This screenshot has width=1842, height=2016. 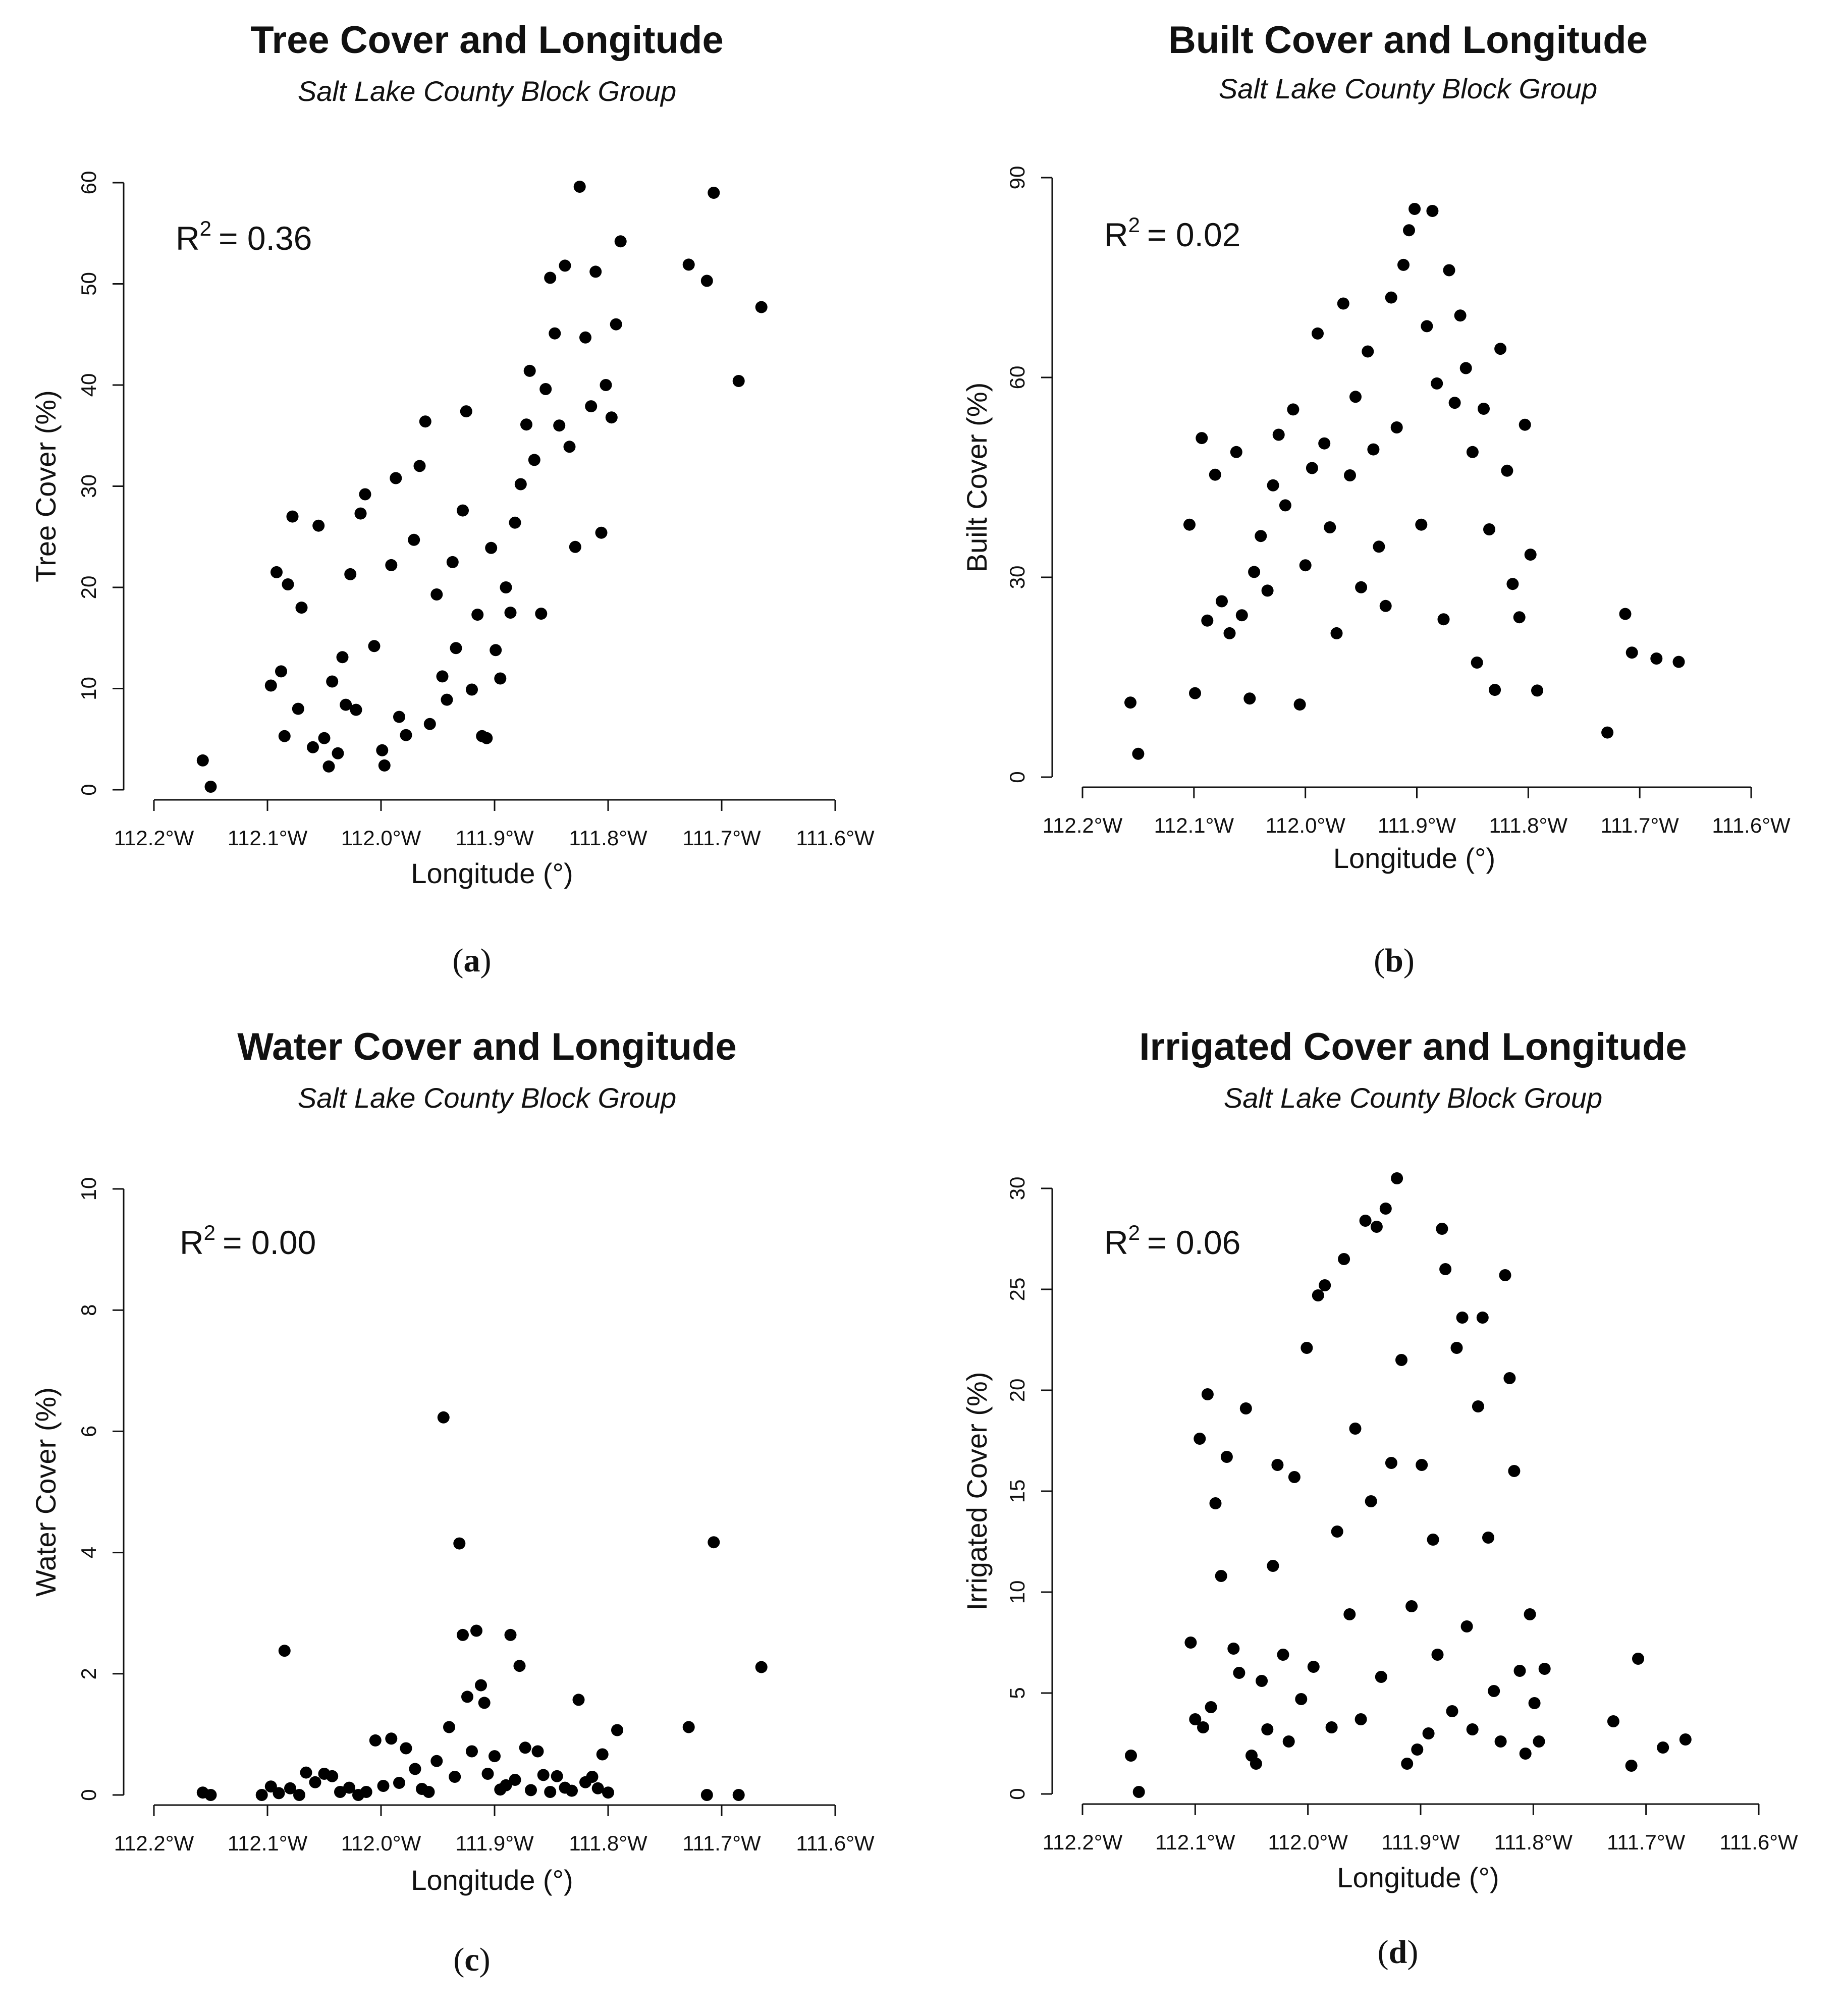 What do you see at coordinates (486, 1047) in the screenshot?
I see `chart-title: Water Cover and Longitude` at bounding box center [486, 1047].